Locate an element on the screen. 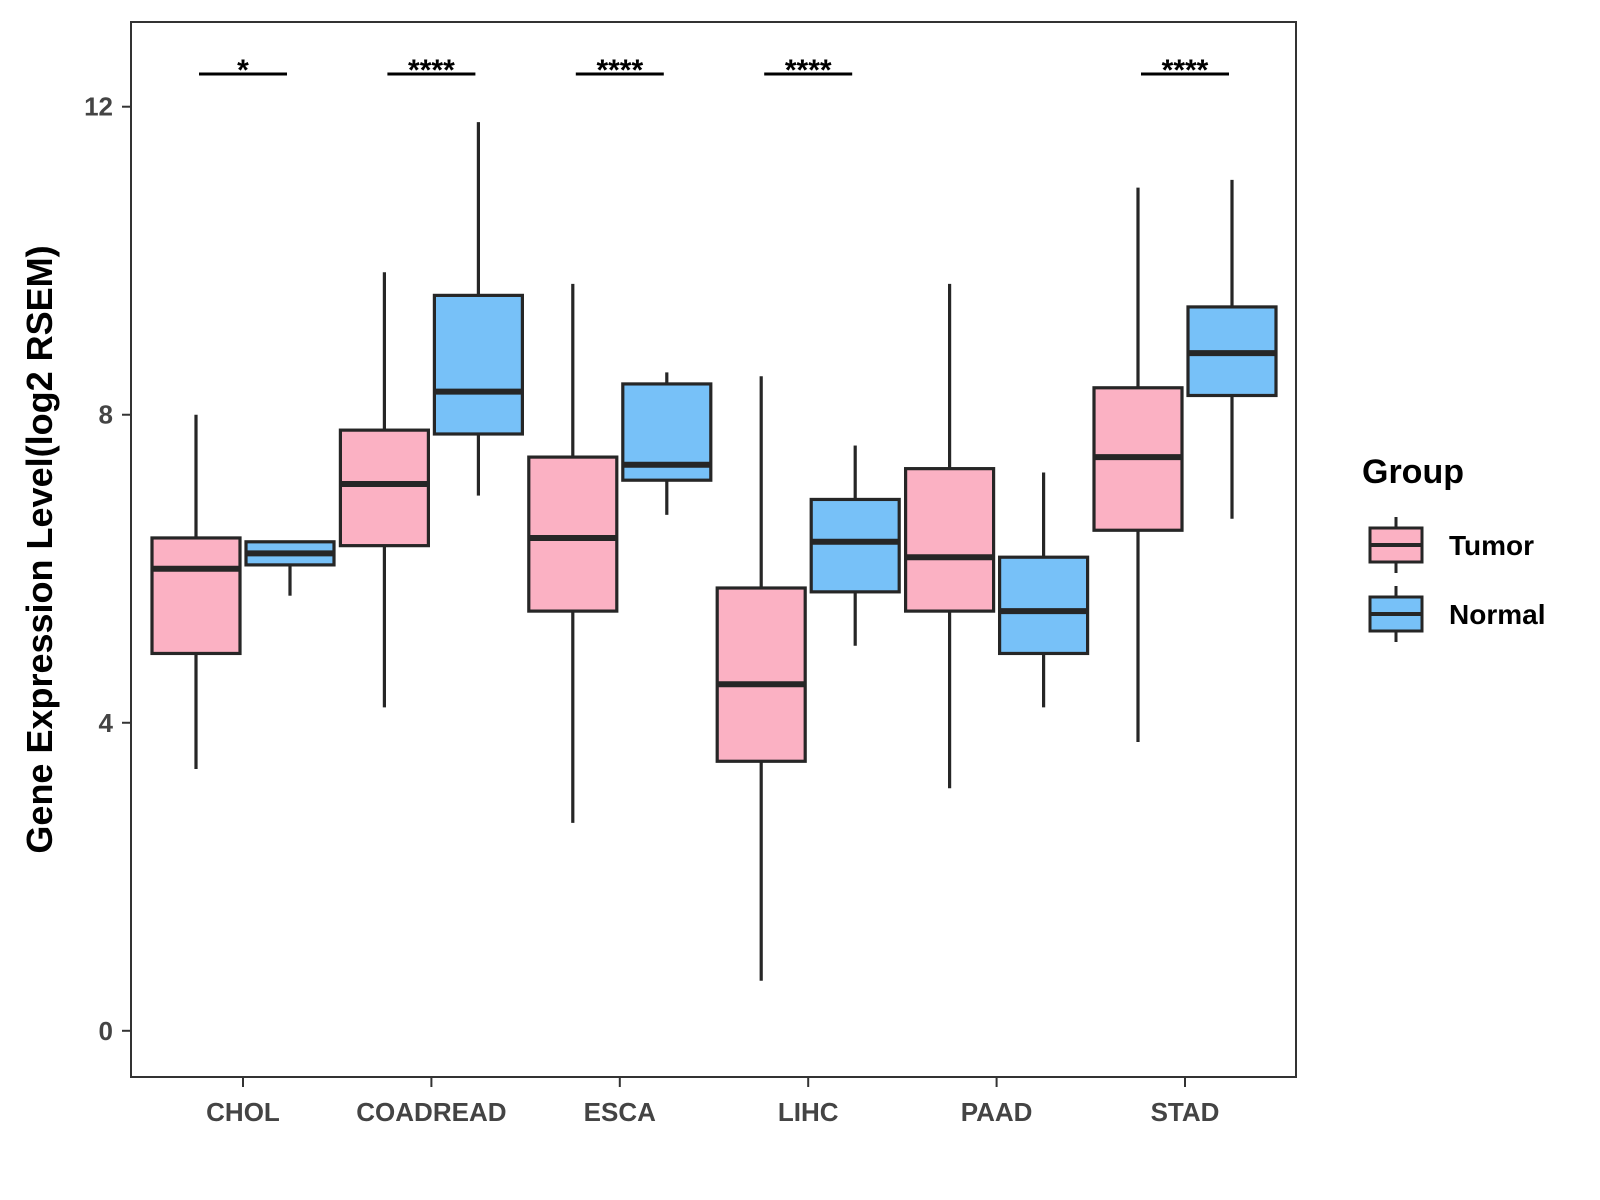  significance-label-coadread: **** is located at coordinates (431, 70).